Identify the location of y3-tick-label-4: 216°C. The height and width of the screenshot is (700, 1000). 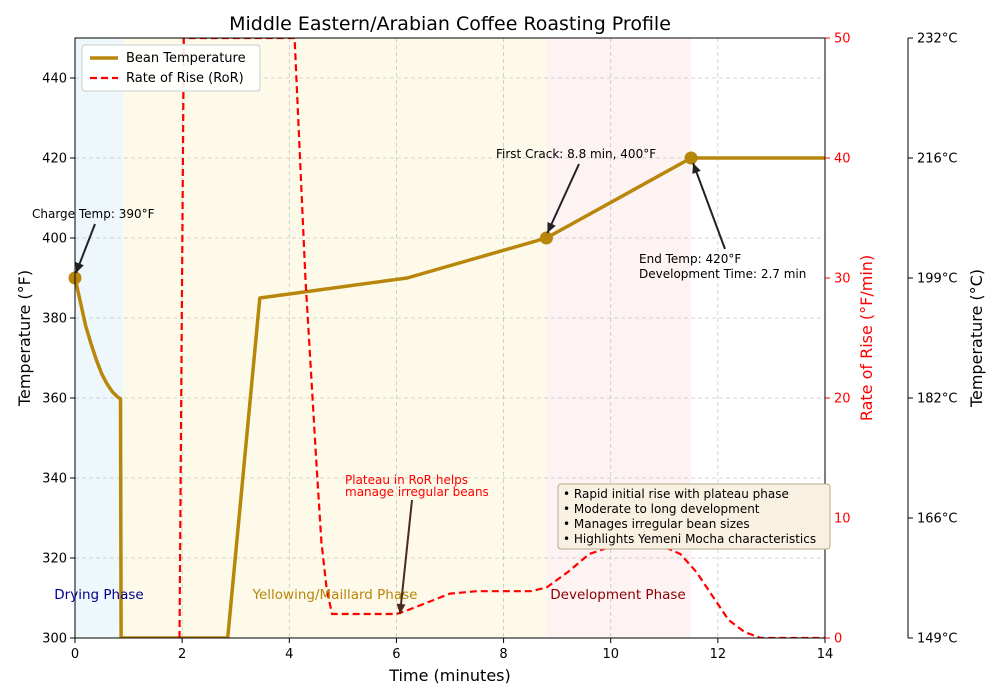
(937, 159).